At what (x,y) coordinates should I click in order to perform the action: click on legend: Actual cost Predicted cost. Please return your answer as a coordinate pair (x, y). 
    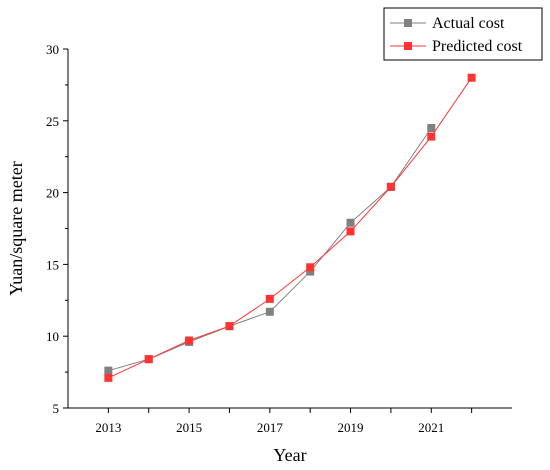
    Looking at the image, I should click on (463, 34).